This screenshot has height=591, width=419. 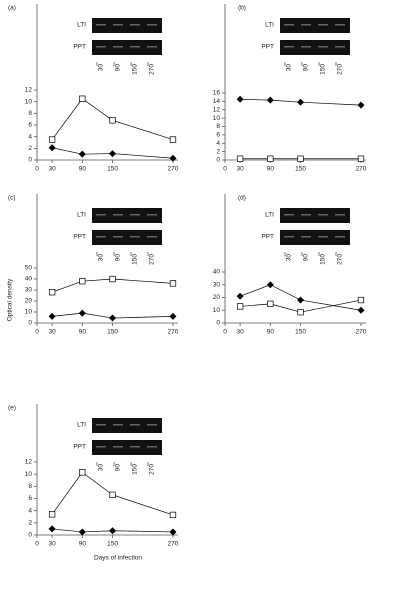 I want to click on y-tick-label: 8, so click(x=30, y=113).